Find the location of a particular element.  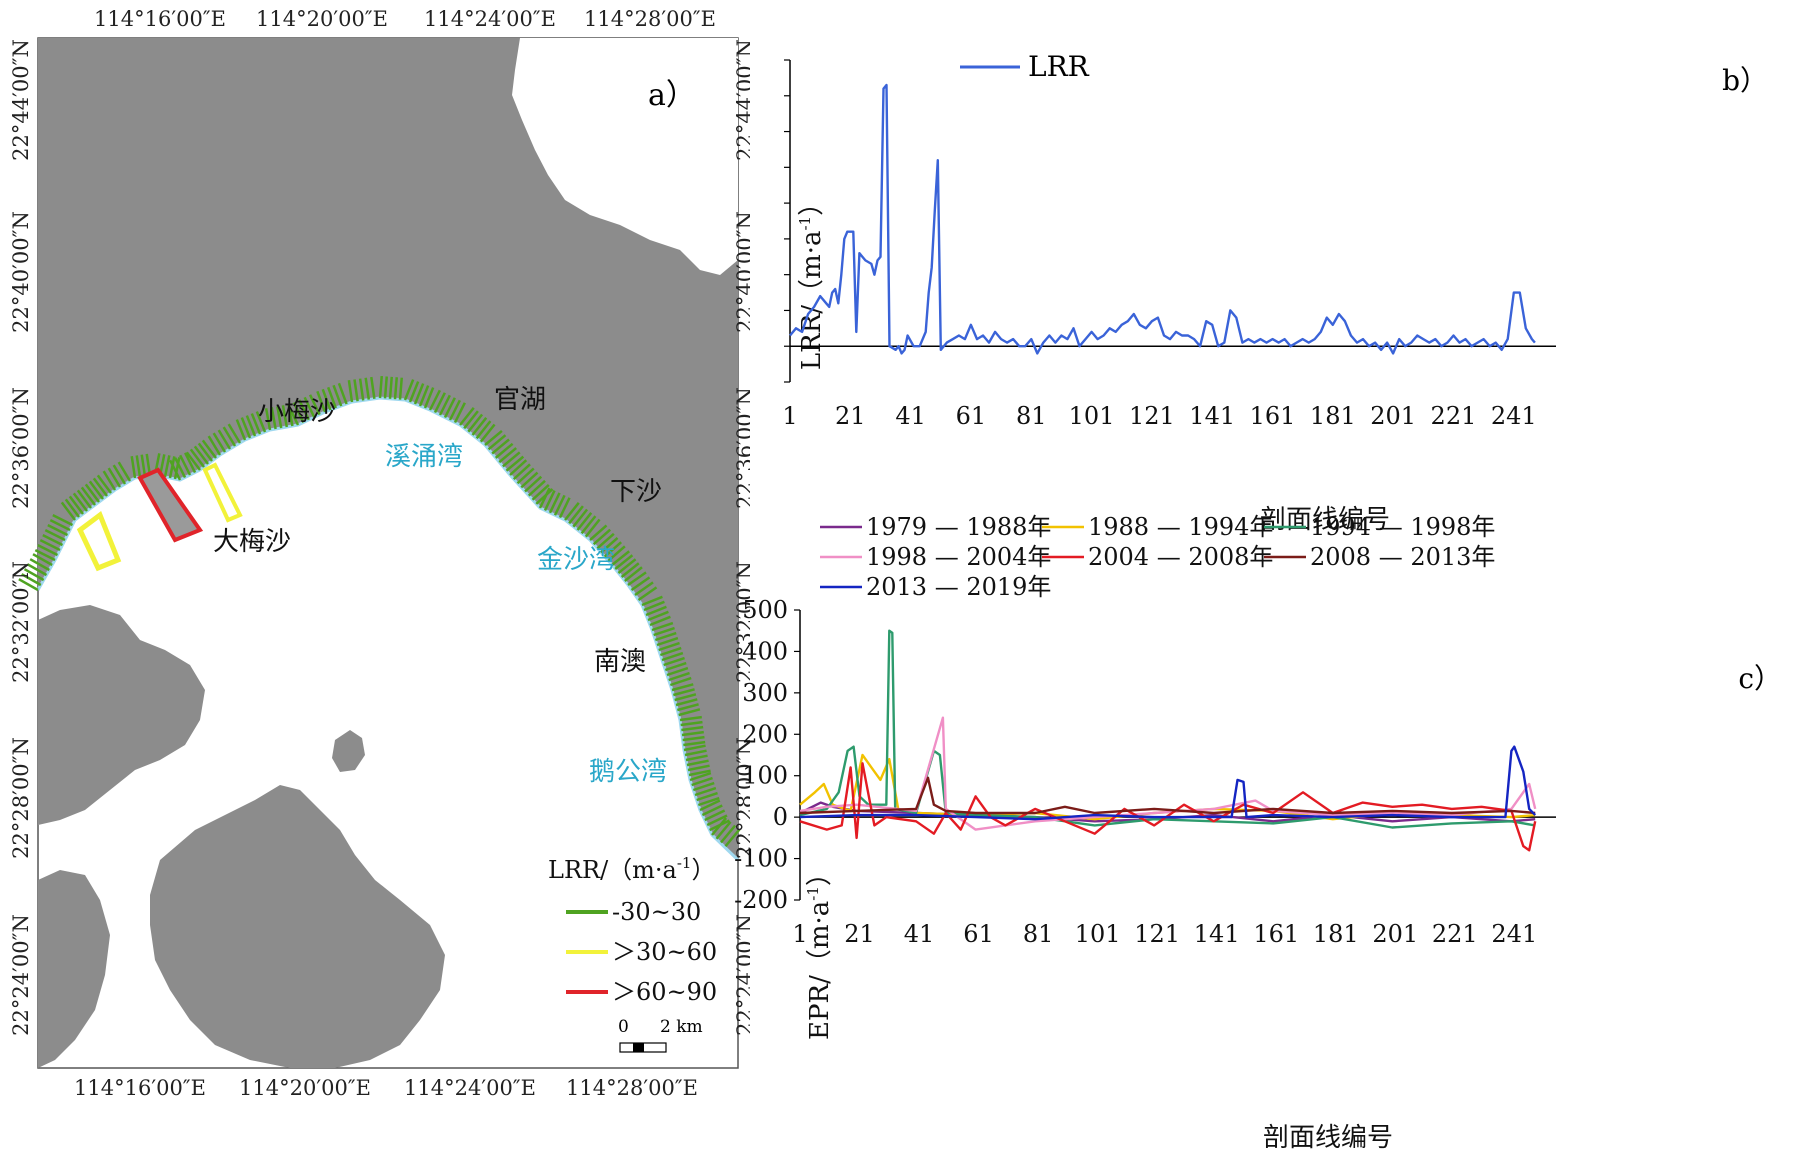

x-tick-label-3: 61 is located at coordinates (978, 934).